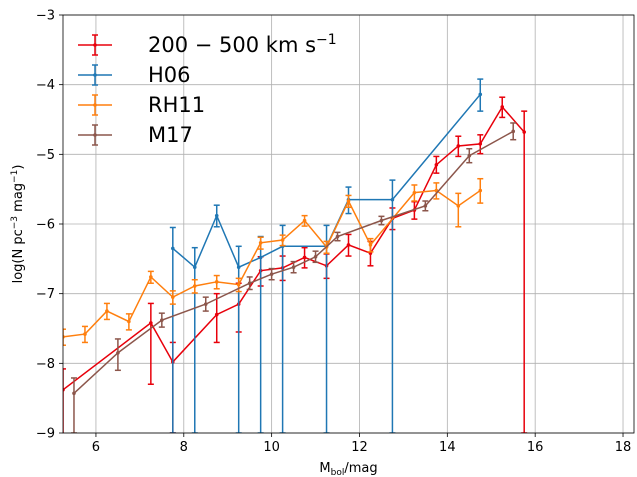  Describe the element at coordinates (184, 447) in the screenshot. I see `x-tick-label: 8` at that location.